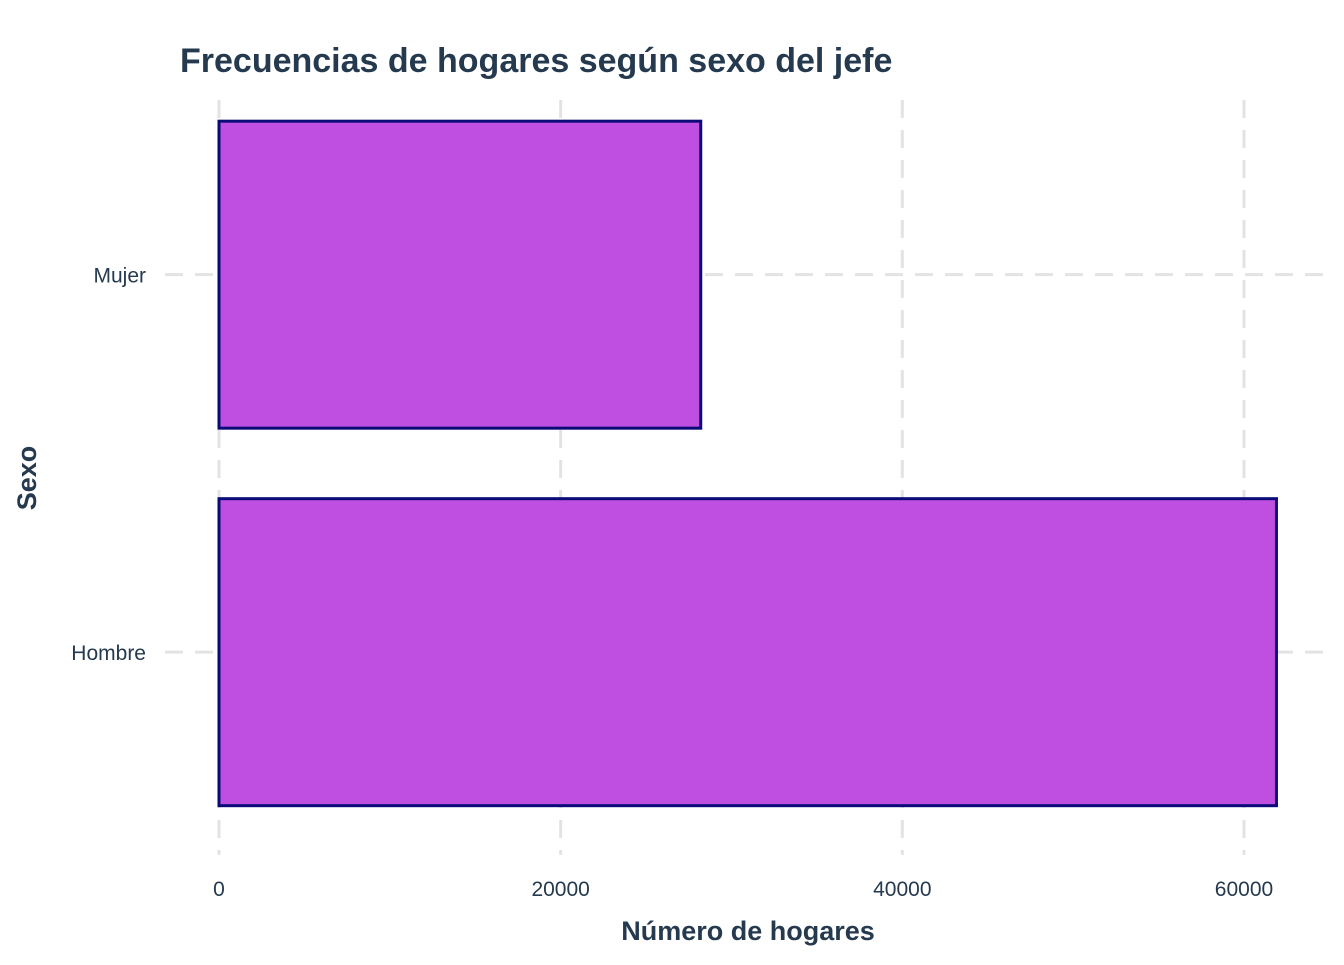  I want to click on x-axis-title: Número de hogares, so click(748, 931).